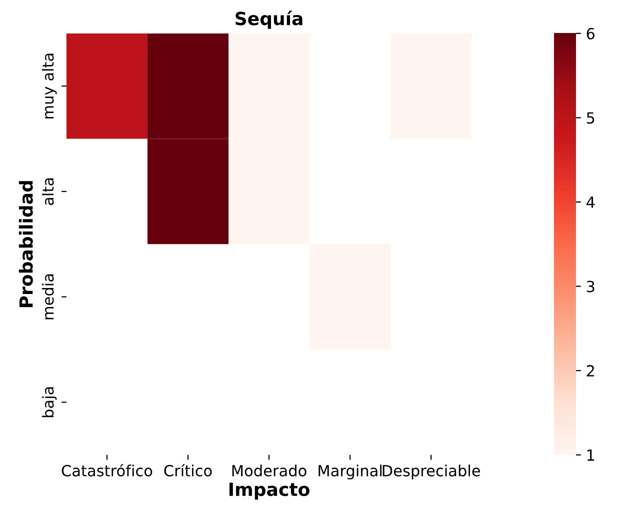 The width and height of the screenshot is (633, 514). Describe the element at coordinates (350, 472) in the screenshot. I see `x-tick-label: Marginal` at that location.